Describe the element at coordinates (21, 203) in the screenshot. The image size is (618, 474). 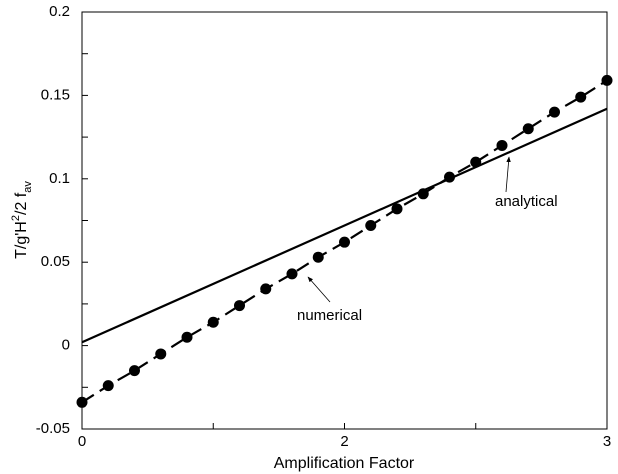
I see `y-title-part: /2 f` at that location.